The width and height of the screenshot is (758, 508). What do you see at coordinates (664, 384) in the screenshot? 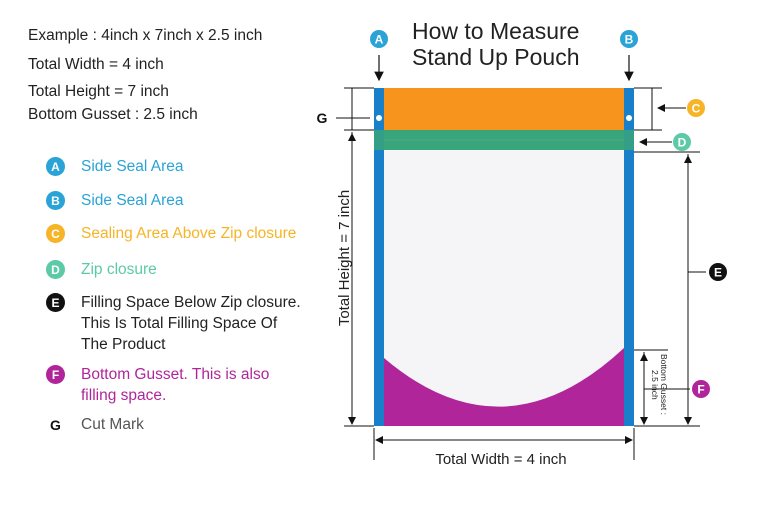
I see `gusset-label-1: Bottom Gusset :` at bounding box center [664, 384].